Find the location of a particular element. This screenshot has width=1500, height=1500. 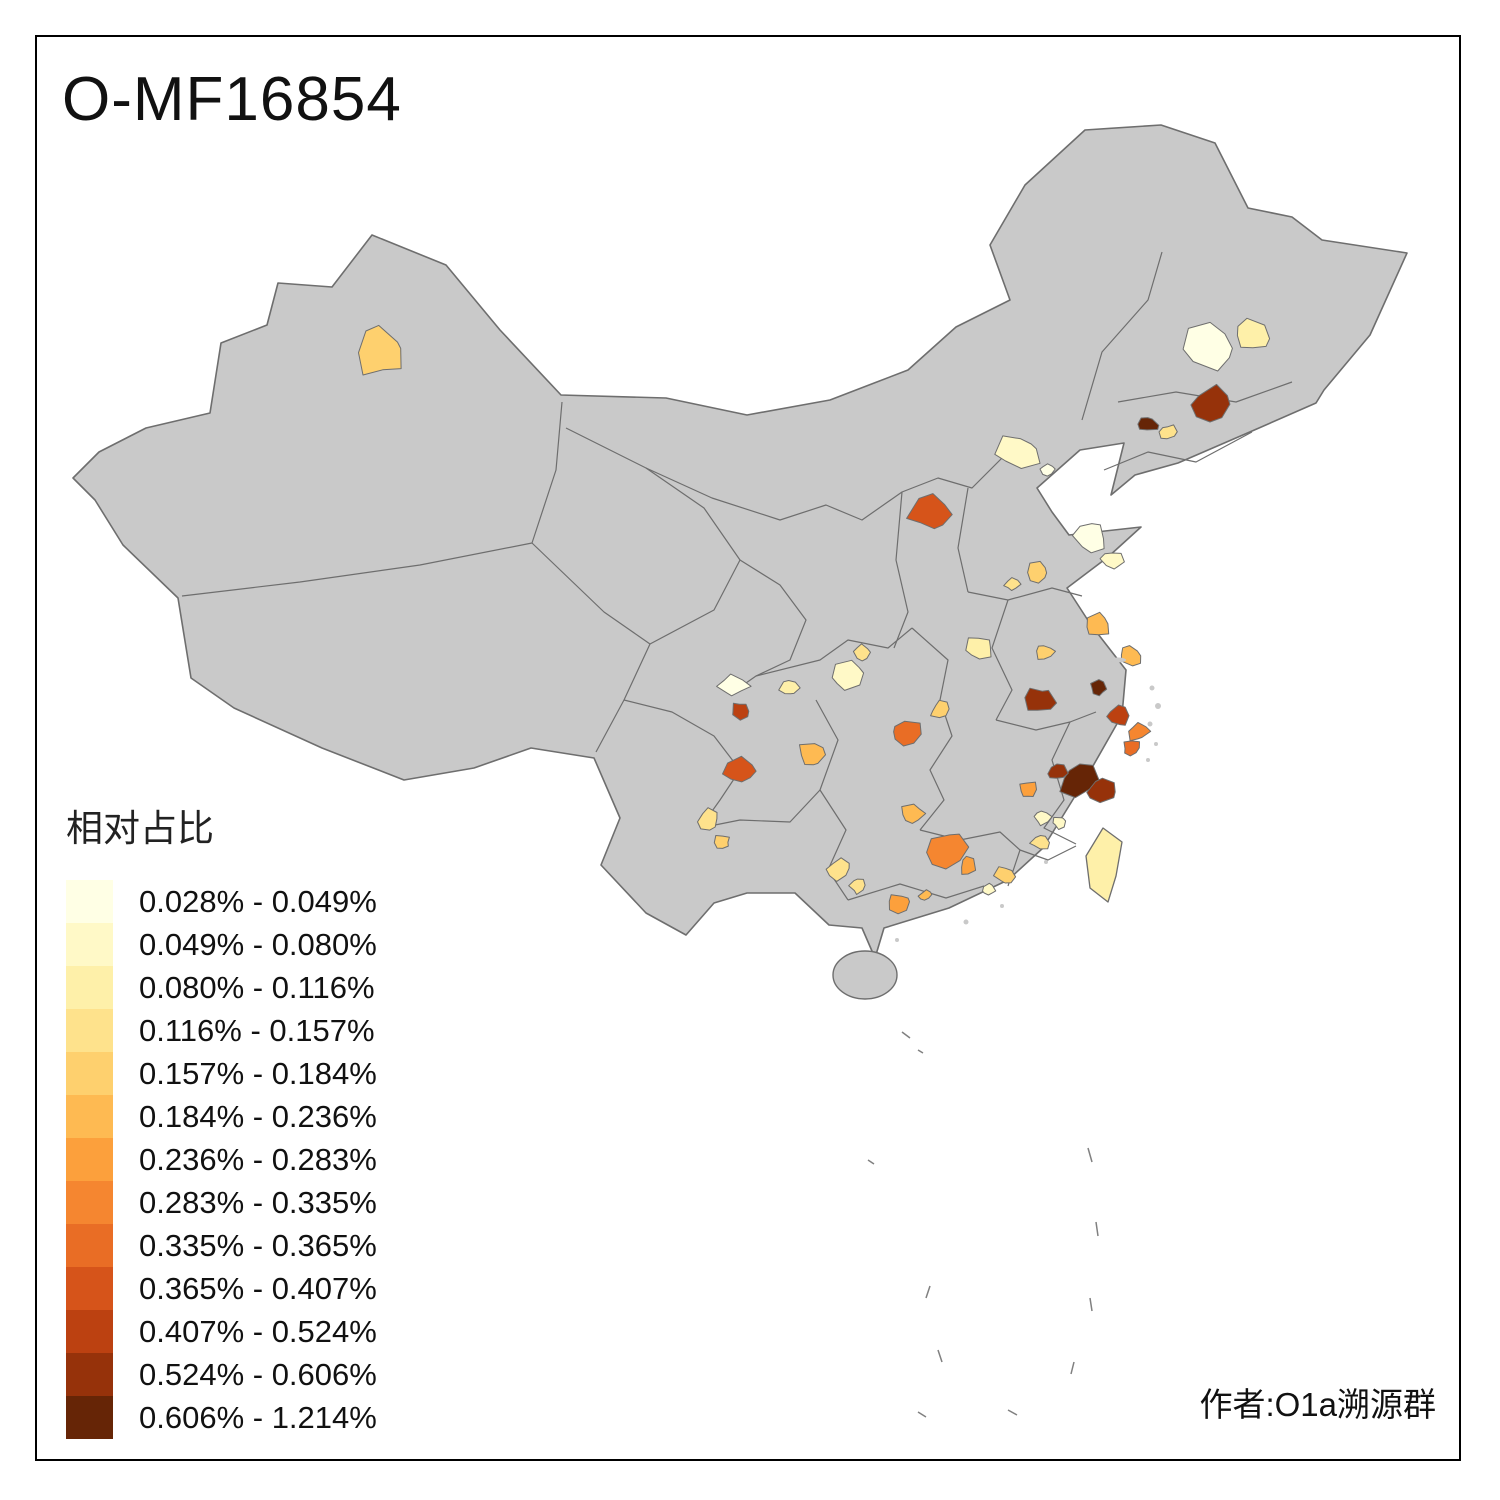

legend-row: 0.524% - 0.606% is located at coordinates (221, 1374).